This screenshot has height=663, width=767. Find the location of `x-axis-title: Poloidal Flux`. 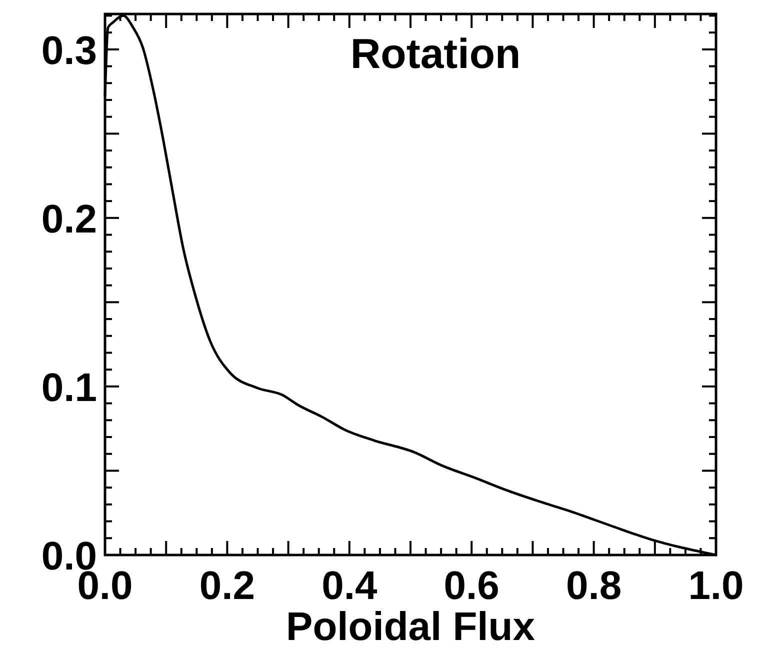

x-axis-title: Poloidal Flux is located at coordinates (410, 627).